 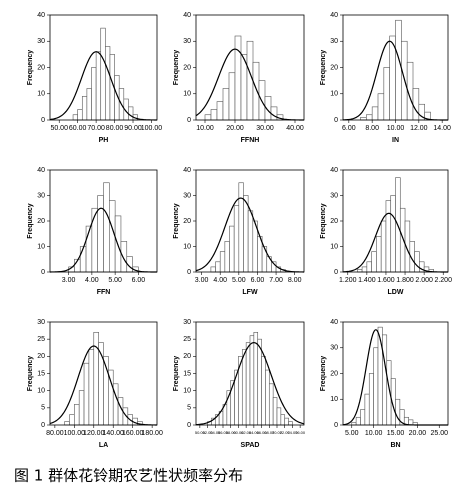 I want to click on x-tick-label: 54.00, so click(x=215, y=432).